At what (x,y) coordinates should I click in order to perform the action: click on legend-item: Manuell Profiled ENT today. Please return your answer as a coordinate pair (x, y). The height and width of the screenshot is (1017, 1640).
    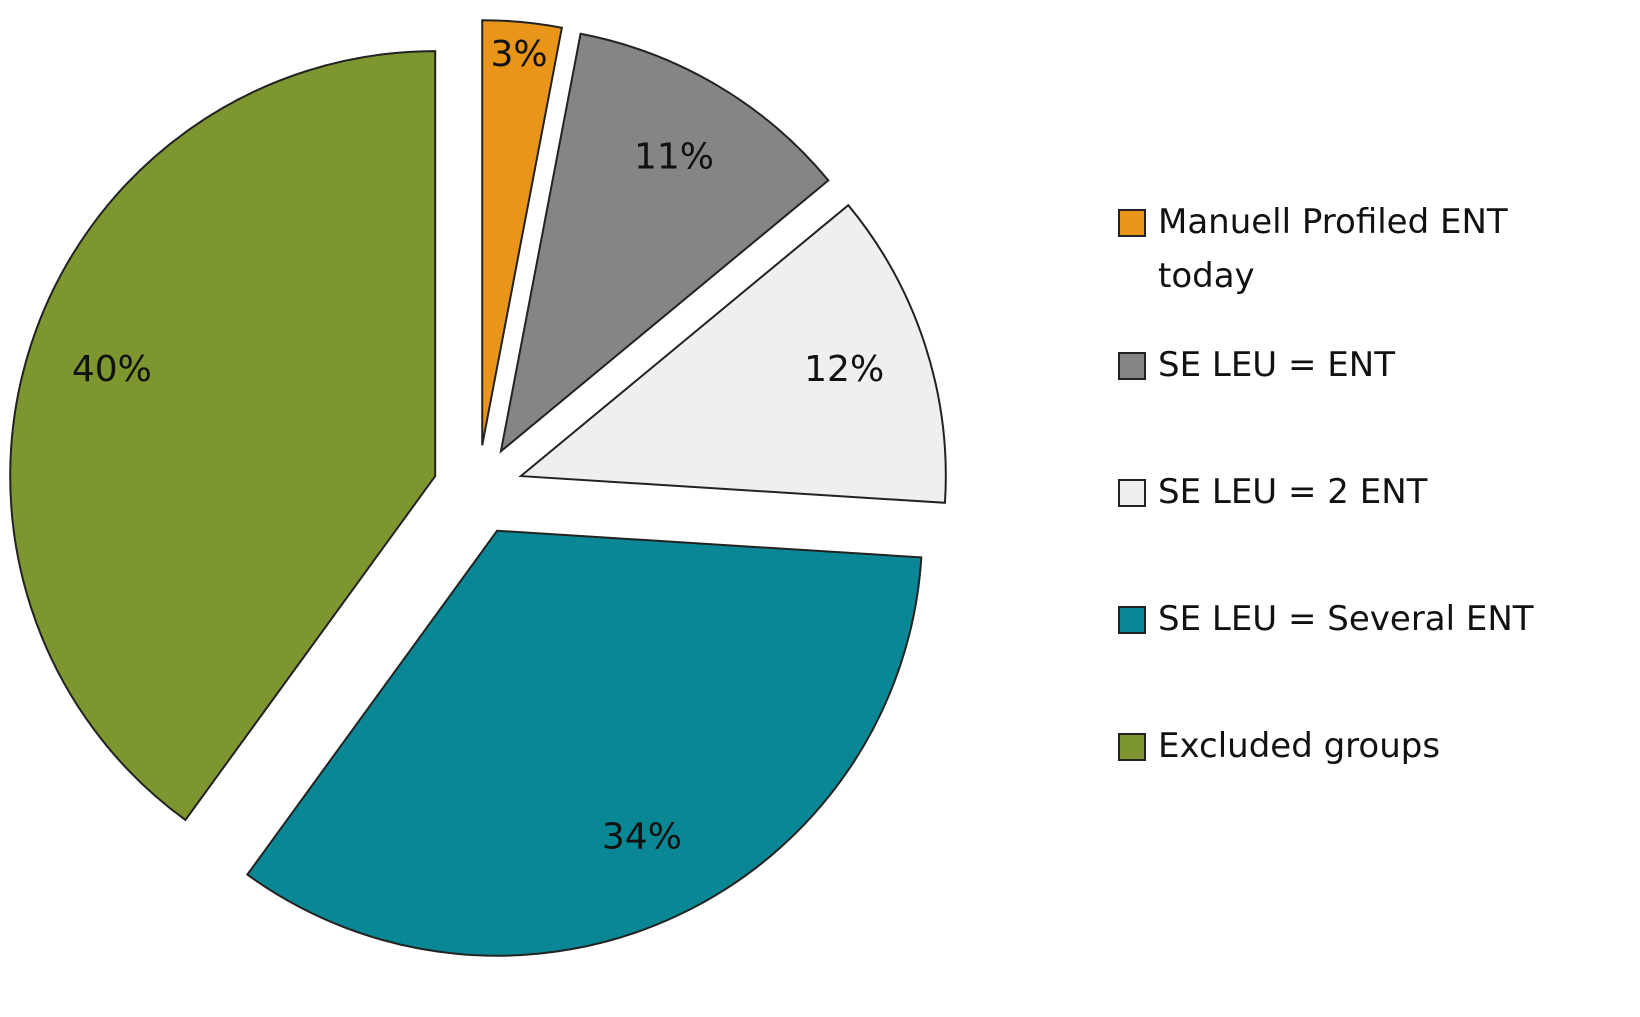
    Looking at the image, I should click on (1368, 266).